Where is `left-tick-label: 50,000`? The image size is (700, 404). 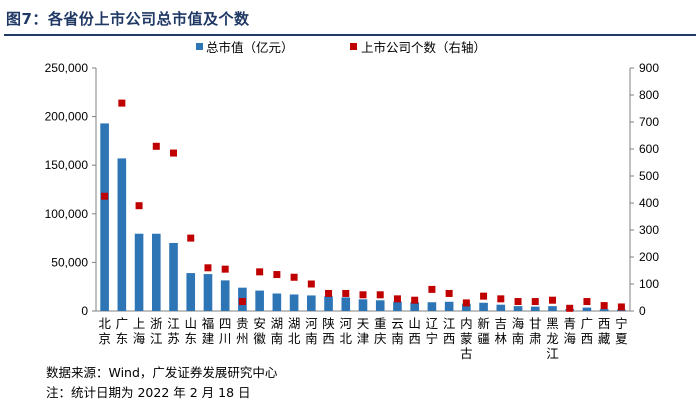
left-tick-label: 50,000 is located at coordinates (69, 262).